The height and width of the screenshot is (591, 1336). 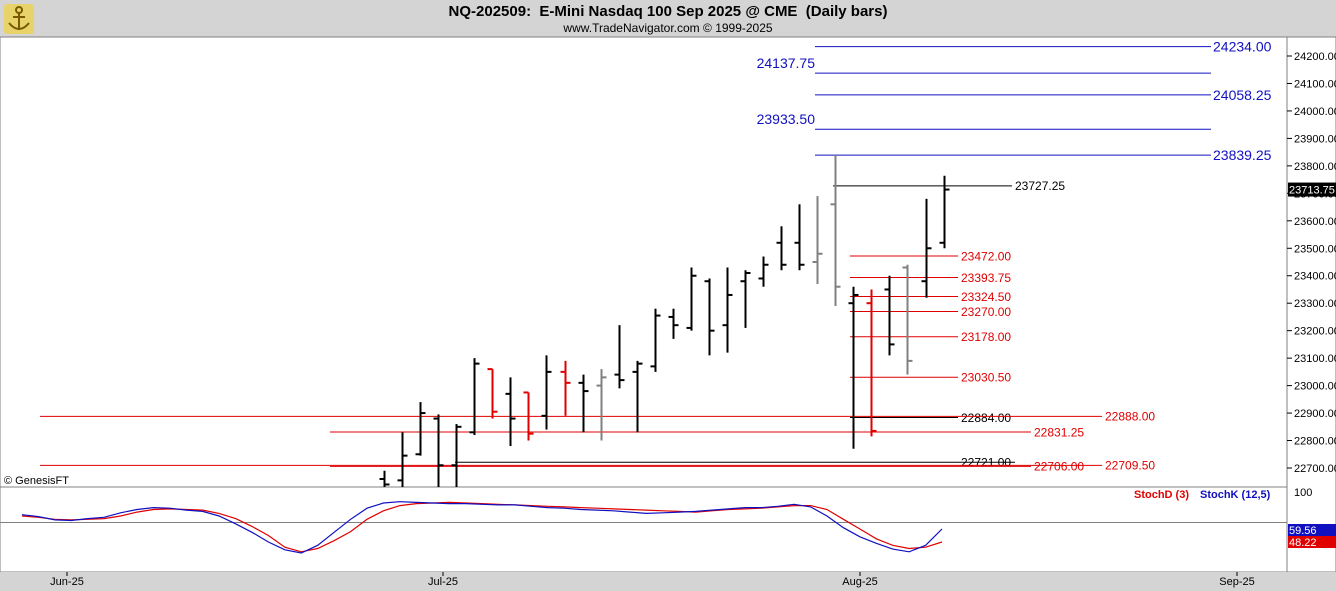 What do you see at coordinates (1315, 222) in the screenshot?
I see `y-tick-label: 23600.00` at bounding box center [1315, 222].